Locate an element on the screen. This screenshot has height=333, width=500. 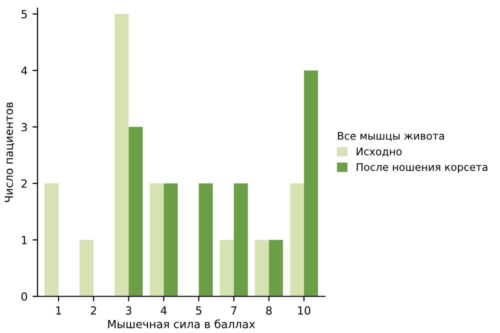
y-axis-title: Число пациентов is located at coordinates (9, 152).